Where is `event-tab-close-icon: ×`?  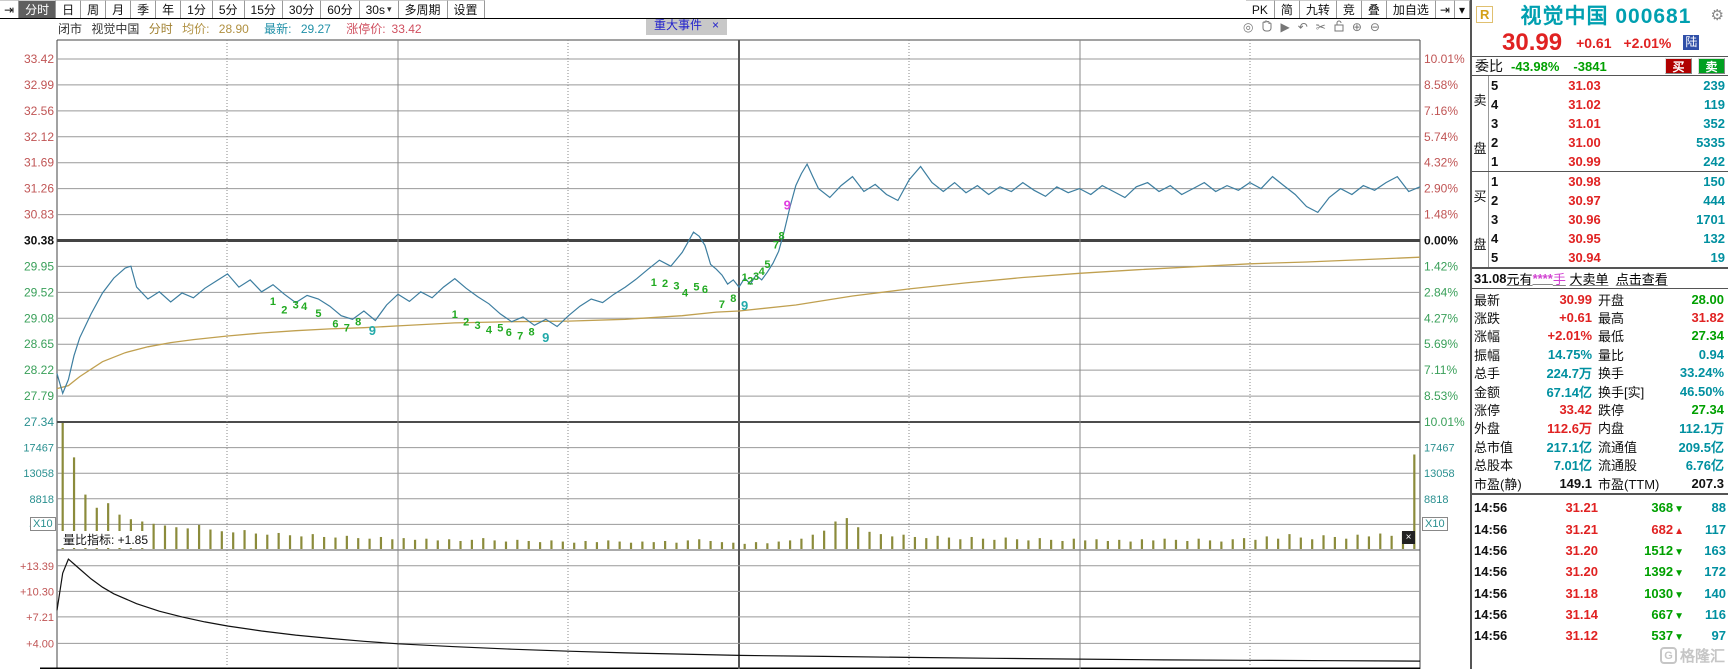 event-tab-close-icon: × is located at coordinates (716, 25).